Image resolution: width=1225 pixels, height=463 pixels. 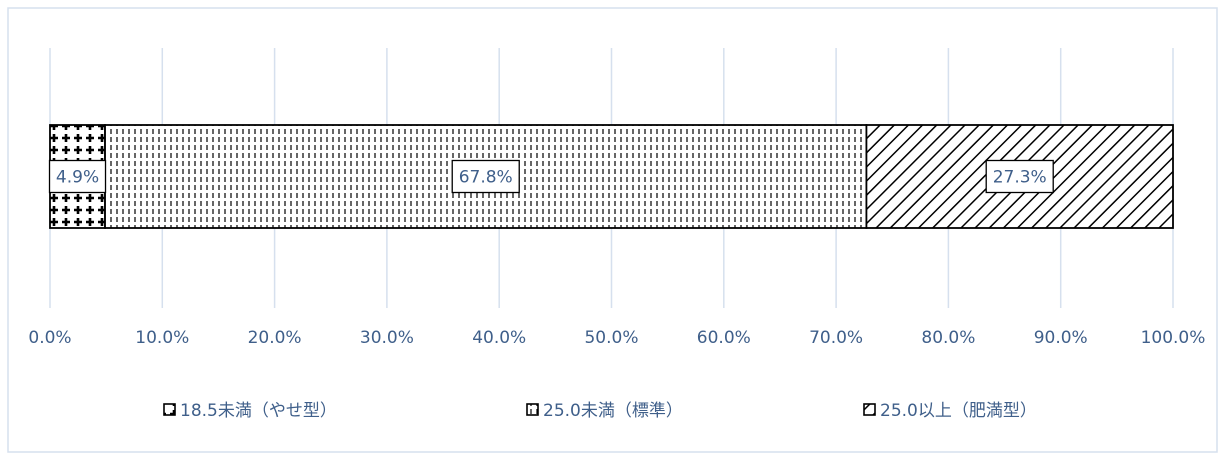 I want to click on x-tick-label: 60.0%, so click(x=724, y=338).